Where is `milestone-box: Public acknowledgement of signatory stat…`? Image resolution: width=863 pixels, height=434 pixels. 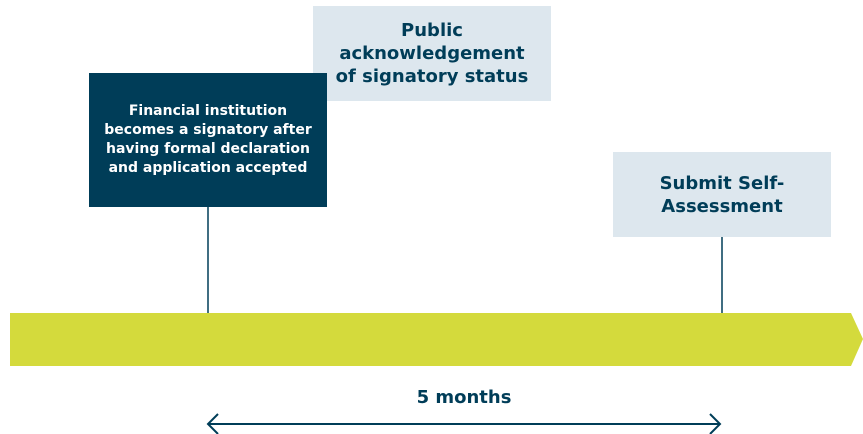
milestone-box: Public acknowledgement of signatory stat… is located at coordinates (432, 53).